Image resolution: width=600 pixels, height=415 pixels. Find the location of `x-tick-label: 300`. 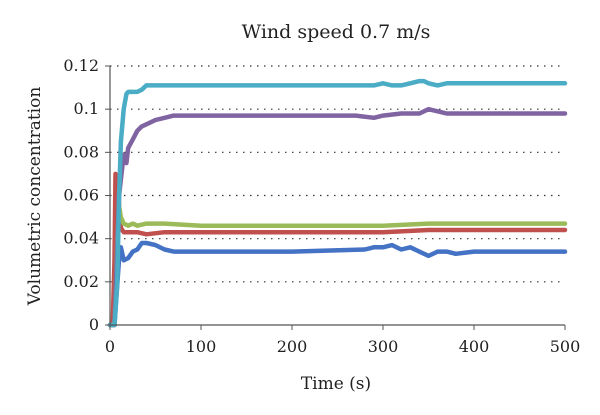

x-tick-label: 300 is located at coordinates (383, 346).